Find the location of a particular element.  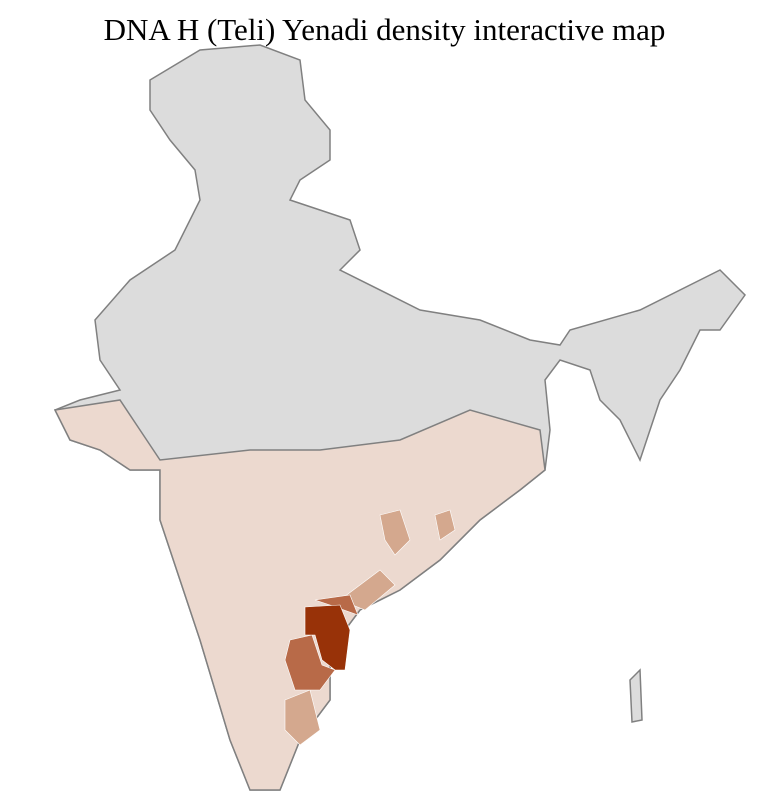

region-no-data is located at coordinates (636, 695).